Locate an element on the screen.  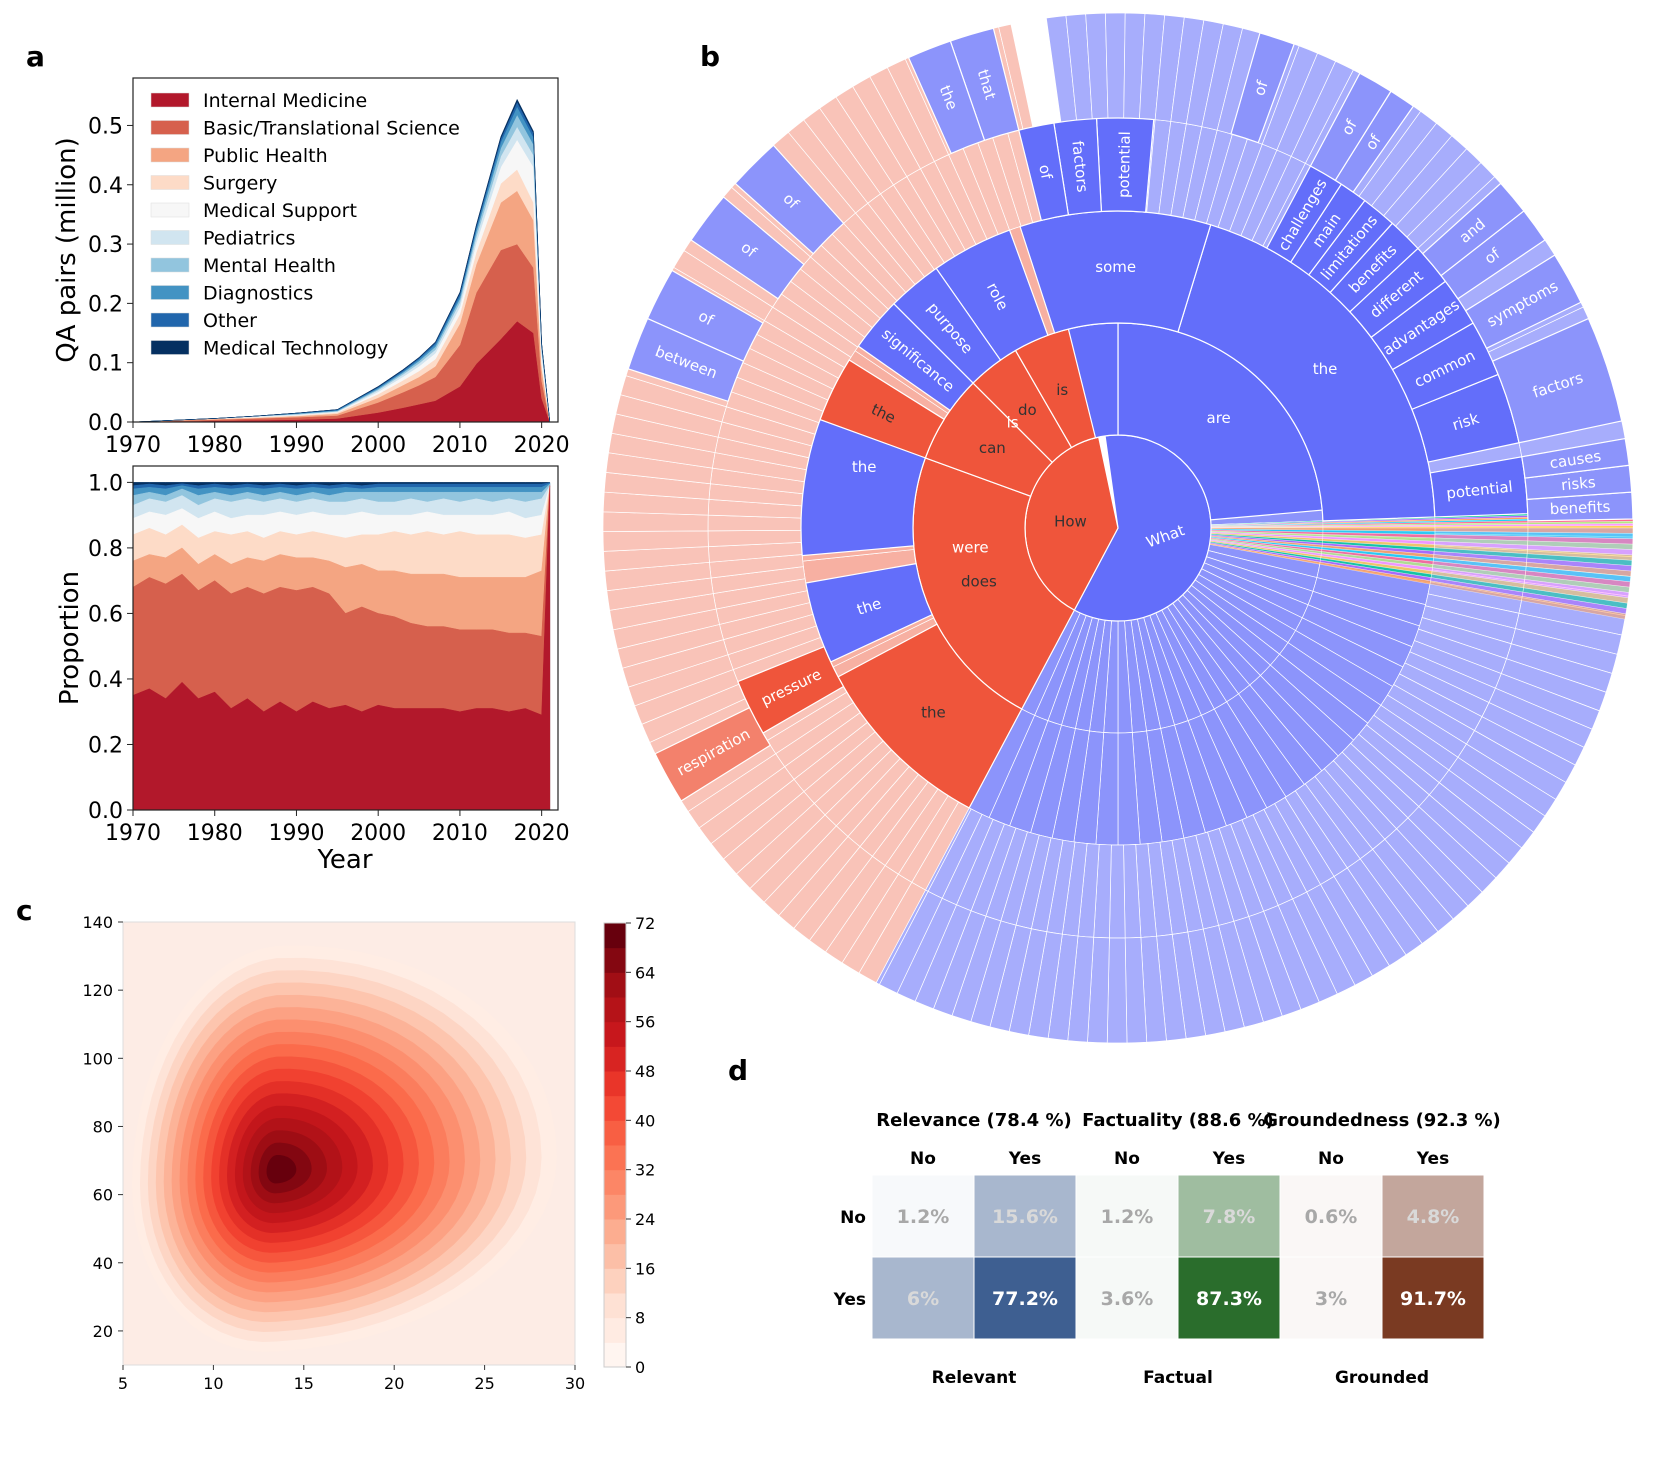
sunburst-segment-risks is located at coordinates (1578, 482).